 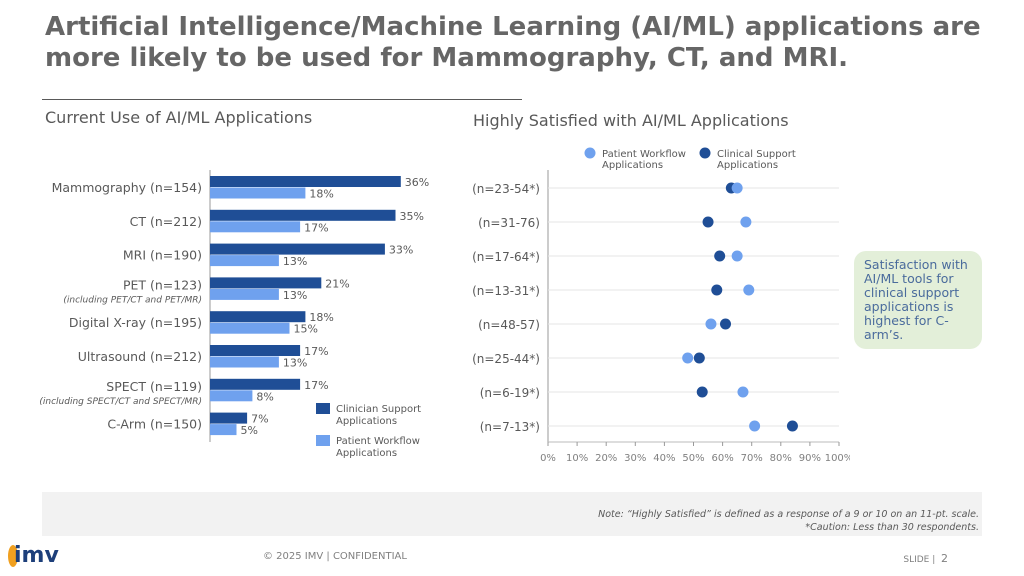 What do you see at coordinates (606, 458) in the screenshot?
I see `x-tick-label: 20%` at bounding box center [606, 458].